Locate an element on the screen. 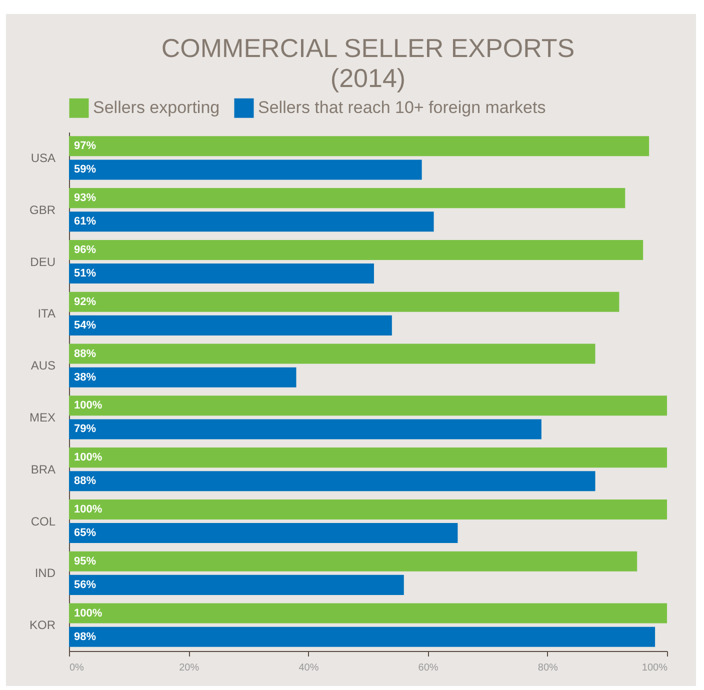 The height and width of the screenshot is (690, 704). data-label: 61% is located at coordinates (85, 222).